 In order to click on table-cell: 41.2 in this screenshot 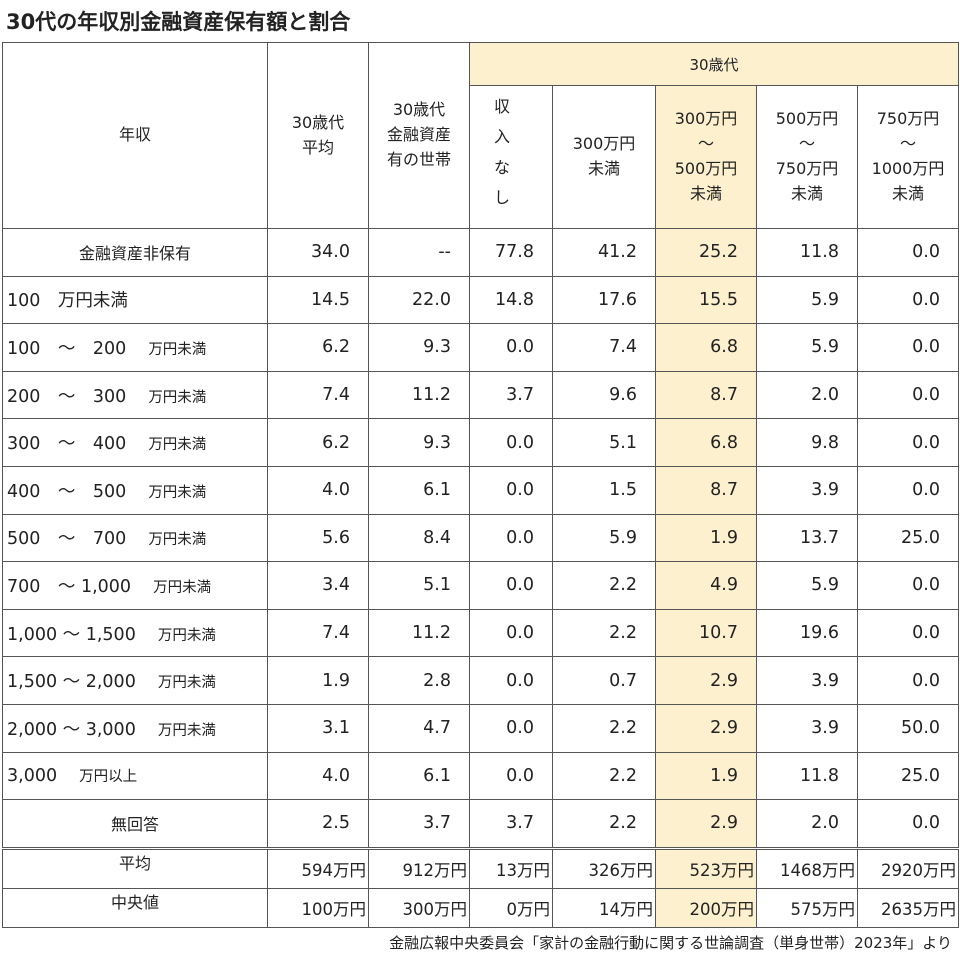, I will do `click(604, 252)`.